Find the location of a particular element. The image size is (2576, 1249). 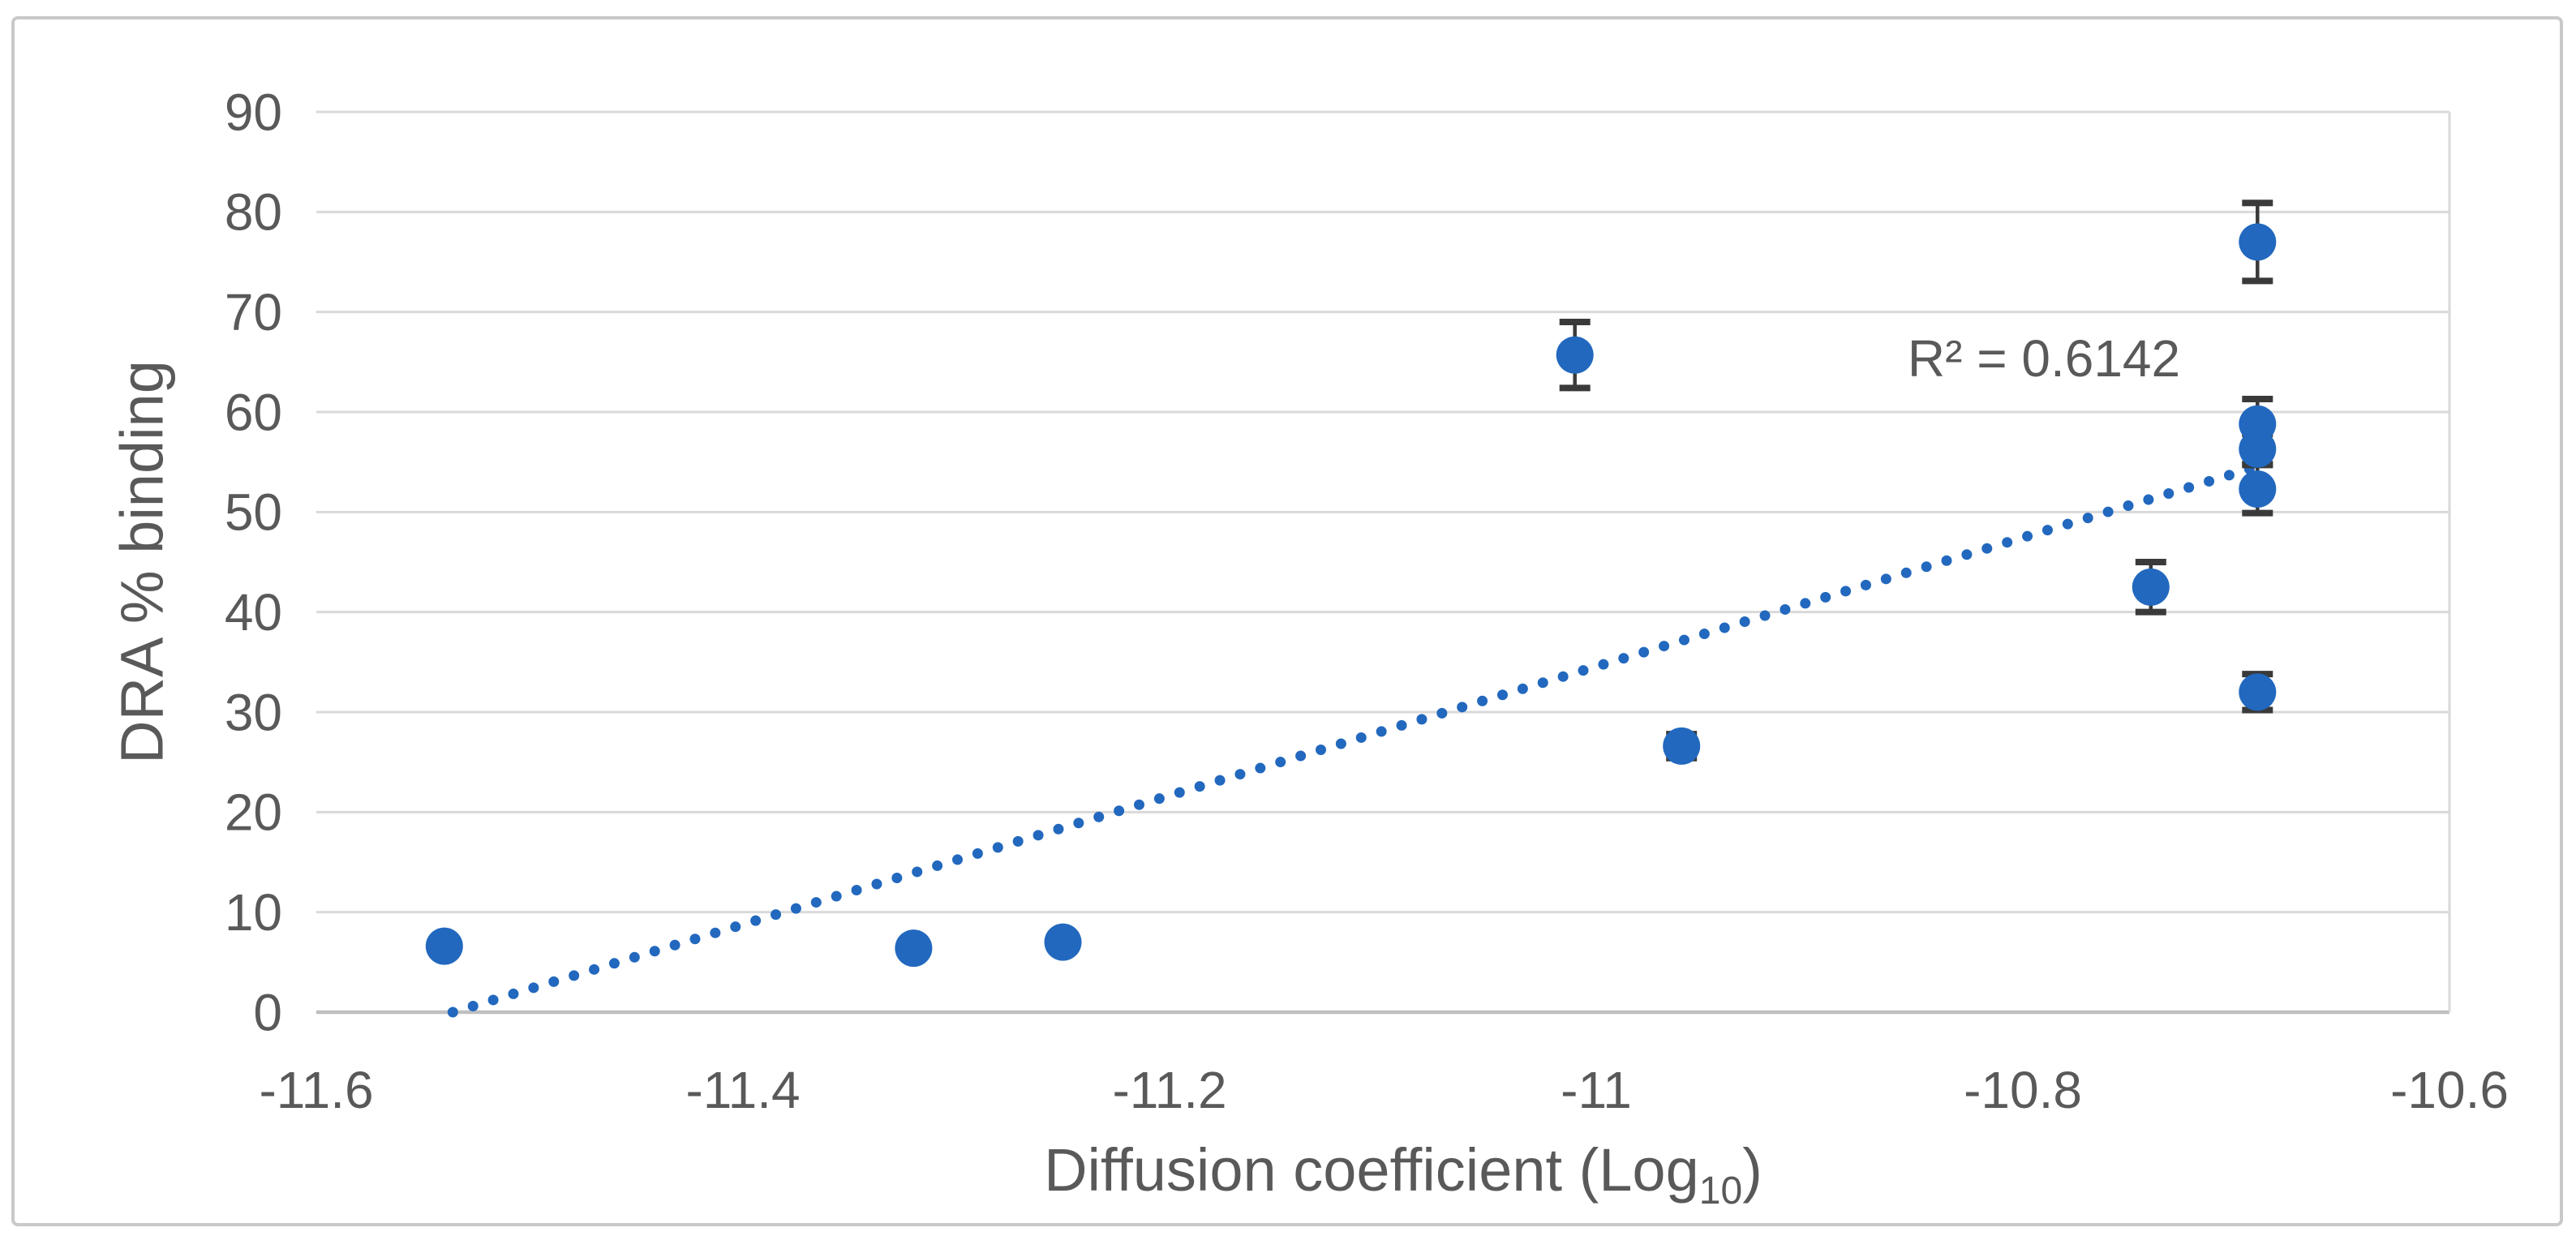

y-tick-label: 90 is located at coordinates (253, 112).